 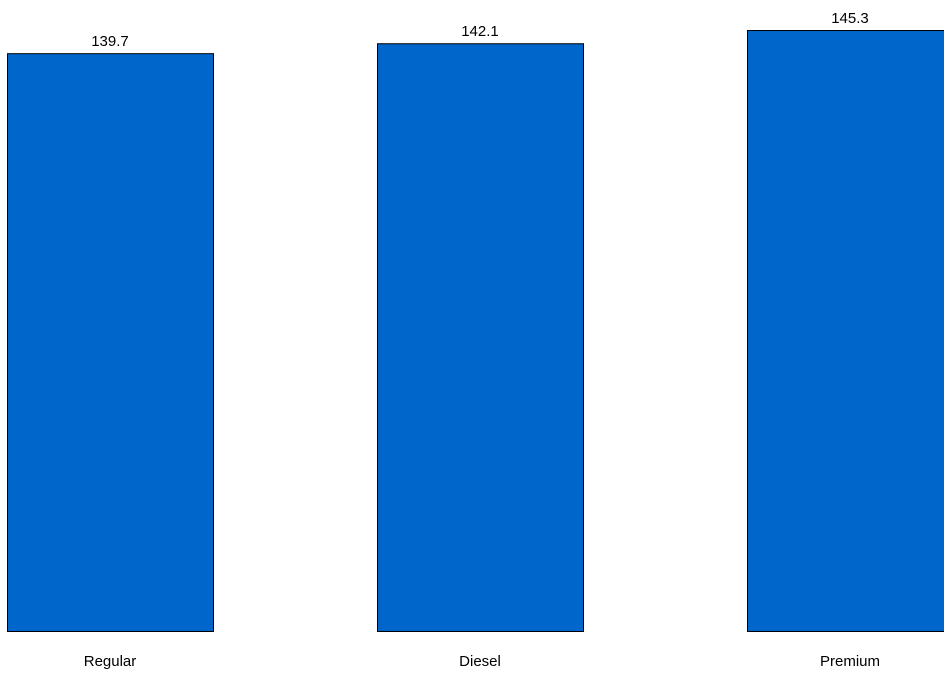 What do you see at coordinates (480, 31) in the screenshot?
I see `data-label-diesel: 142.1` at bounding box center [480, 31].